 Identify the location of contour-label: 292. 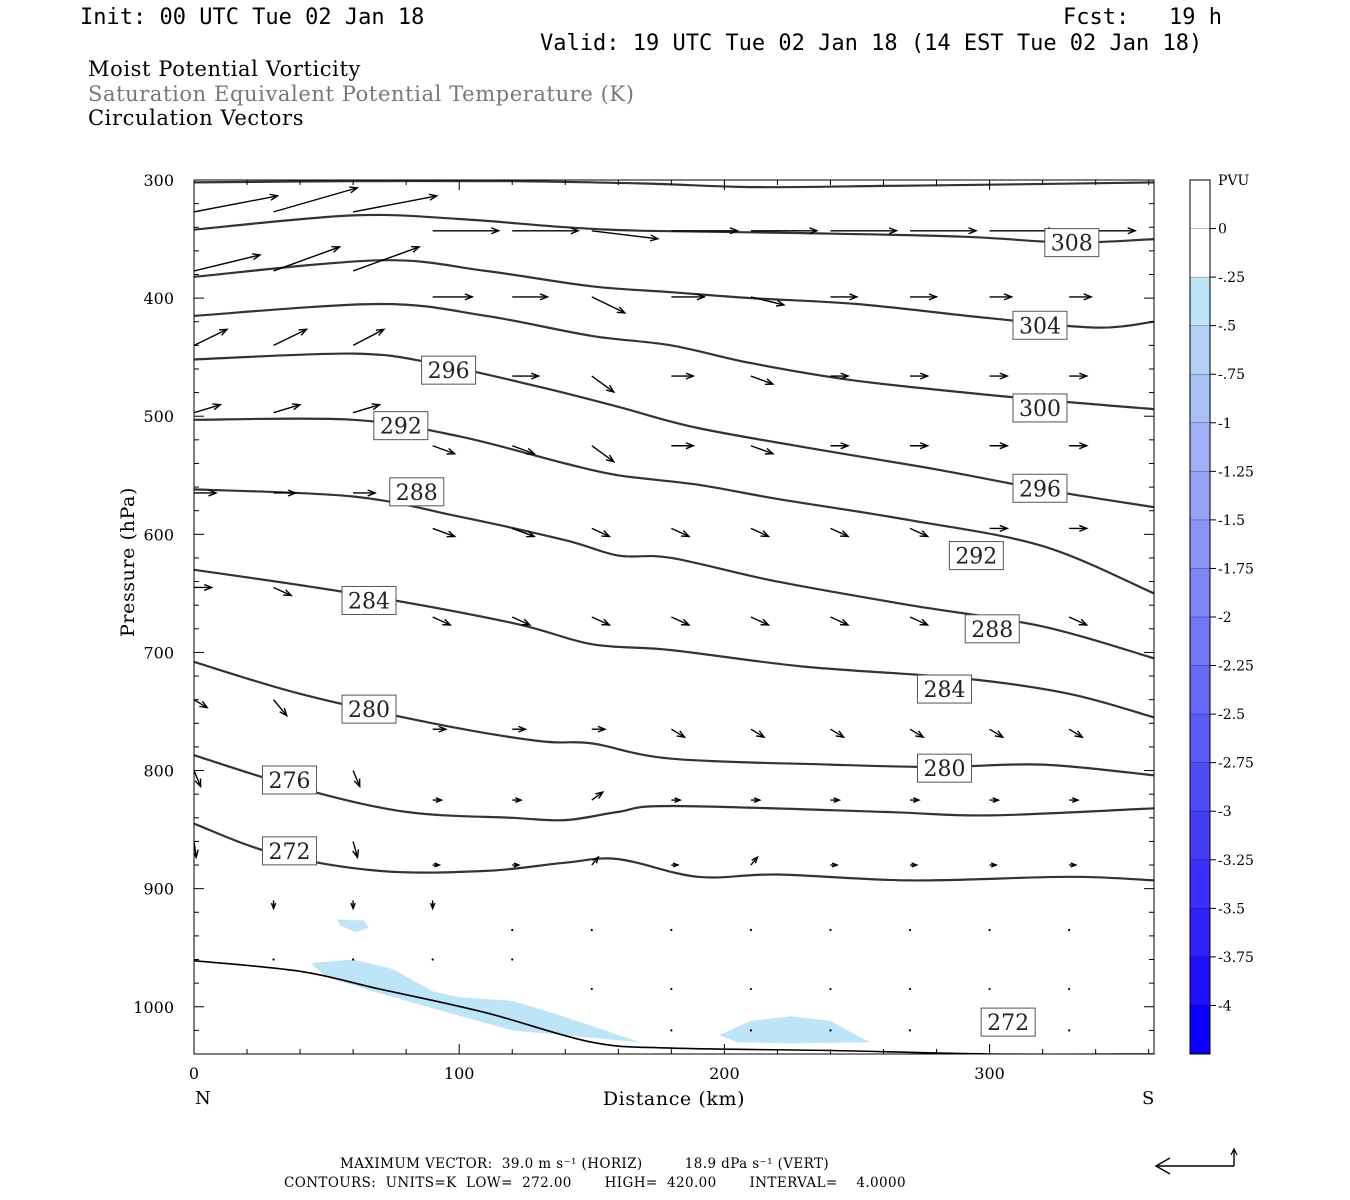
(976, 556).